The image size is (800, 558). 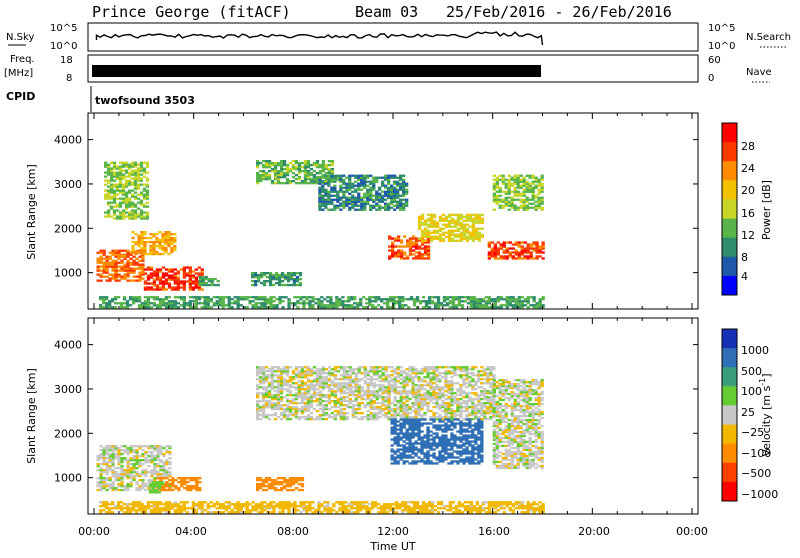 I want to click on noise-sky-trace, so click(x=319, y=38).